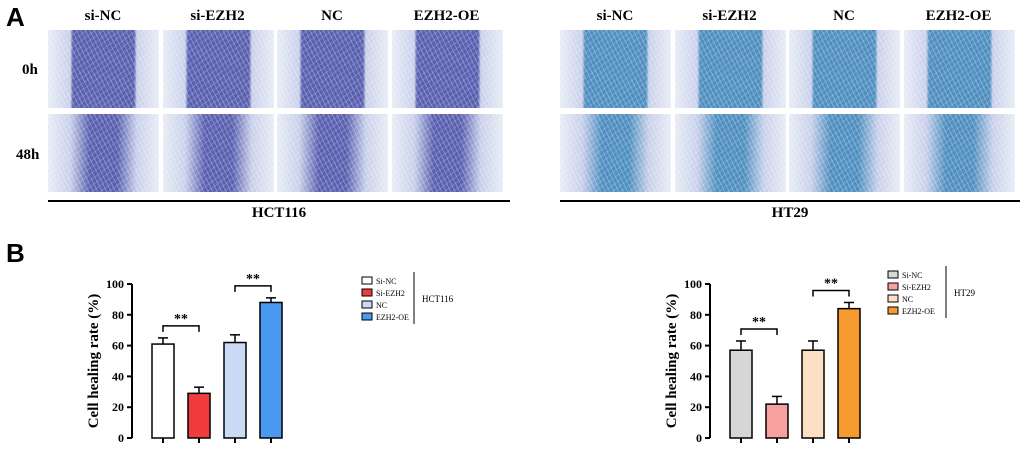 The height and width of the screenshot is (450, 1020). What do you see at coordinates (958, 16) in the screenshot?
I see `ht29-column-label-ezh2-oe: EZH2-OE` at bounding box center [958, 16].